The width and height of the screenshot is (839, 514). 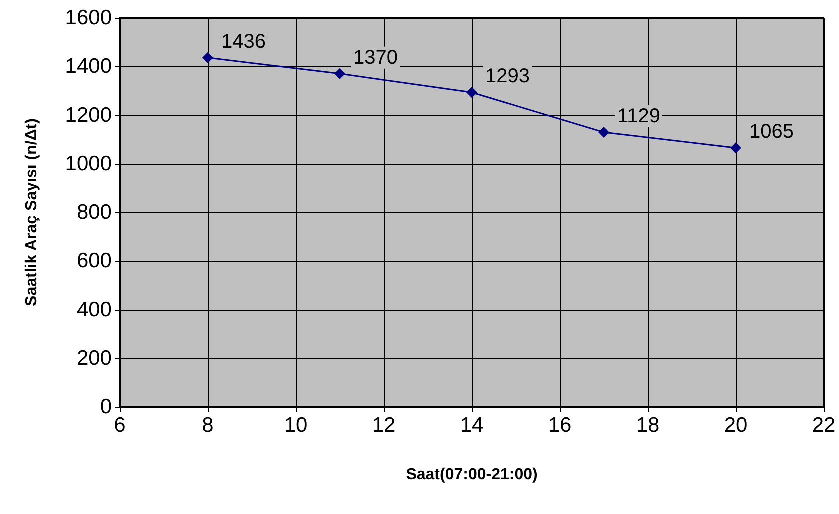 What do you see at coordinates (94, 358) in the screenshot?
I see `y-tick-label: 200` at bounding box center [94, 358].